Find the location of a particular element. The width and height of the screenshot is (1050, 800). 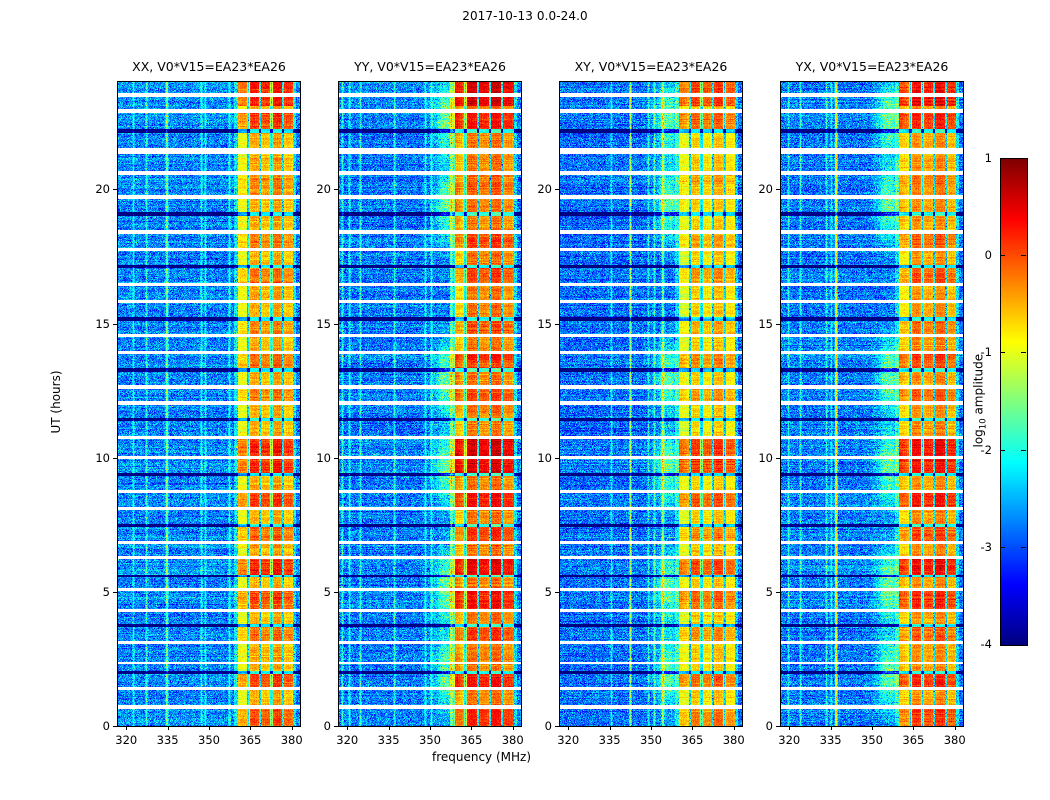

panel-title-xx: XX, V0*V15=EA23*EA26 is located at coordinates (209, 66).